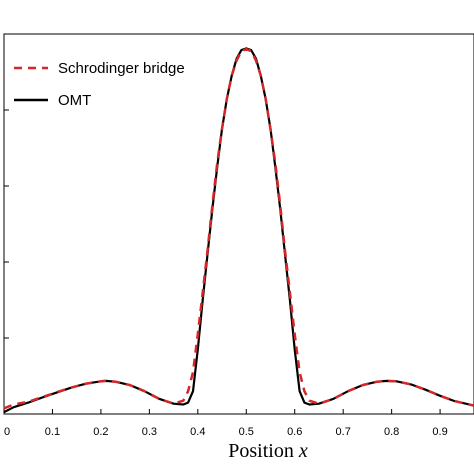  I want to click on x-tick-label-0: 0, so click(7, 432).